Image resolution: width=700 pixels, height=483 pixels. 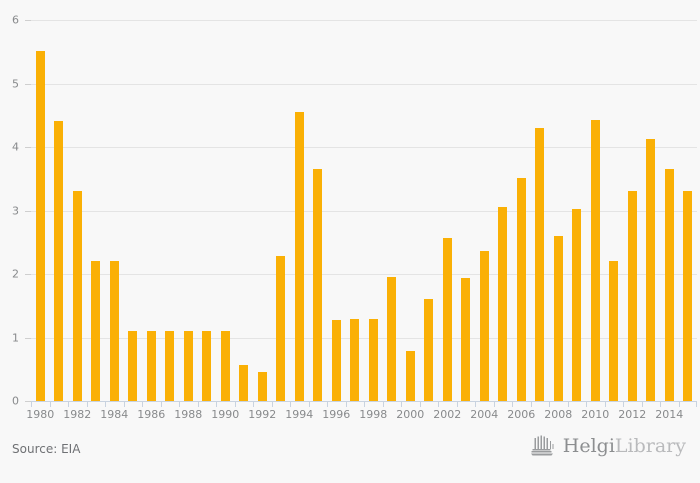 I want to click on x-tick-label-1998: 1998, so click(x=373, y=414).